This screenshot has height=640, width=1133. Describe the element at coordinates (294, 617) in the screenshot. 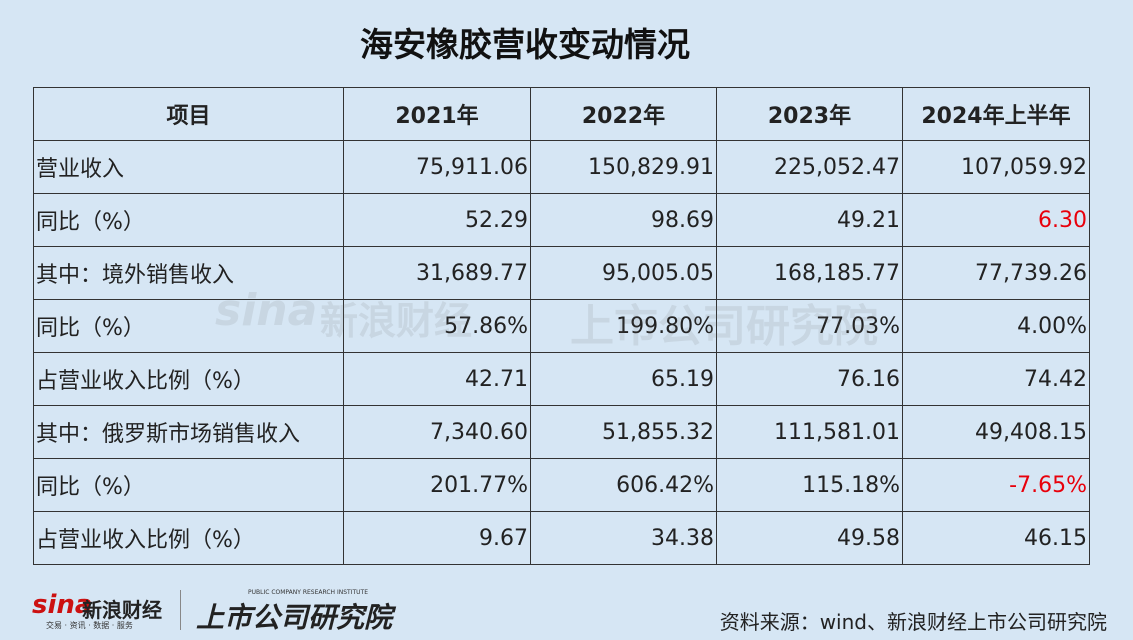

I see `logo-institute: 上市公司研究院` at that location.